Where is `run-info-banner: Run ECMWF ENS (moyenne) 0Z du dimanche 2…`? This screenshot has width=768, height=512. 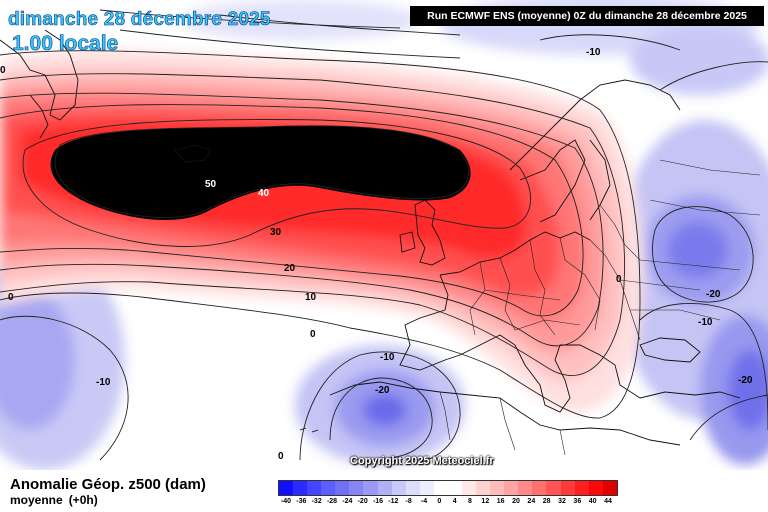 run-info-banner: Run ECMWF ENS (moyenne) 0Z du dimanche 2… is located at coordinates (587, 16).